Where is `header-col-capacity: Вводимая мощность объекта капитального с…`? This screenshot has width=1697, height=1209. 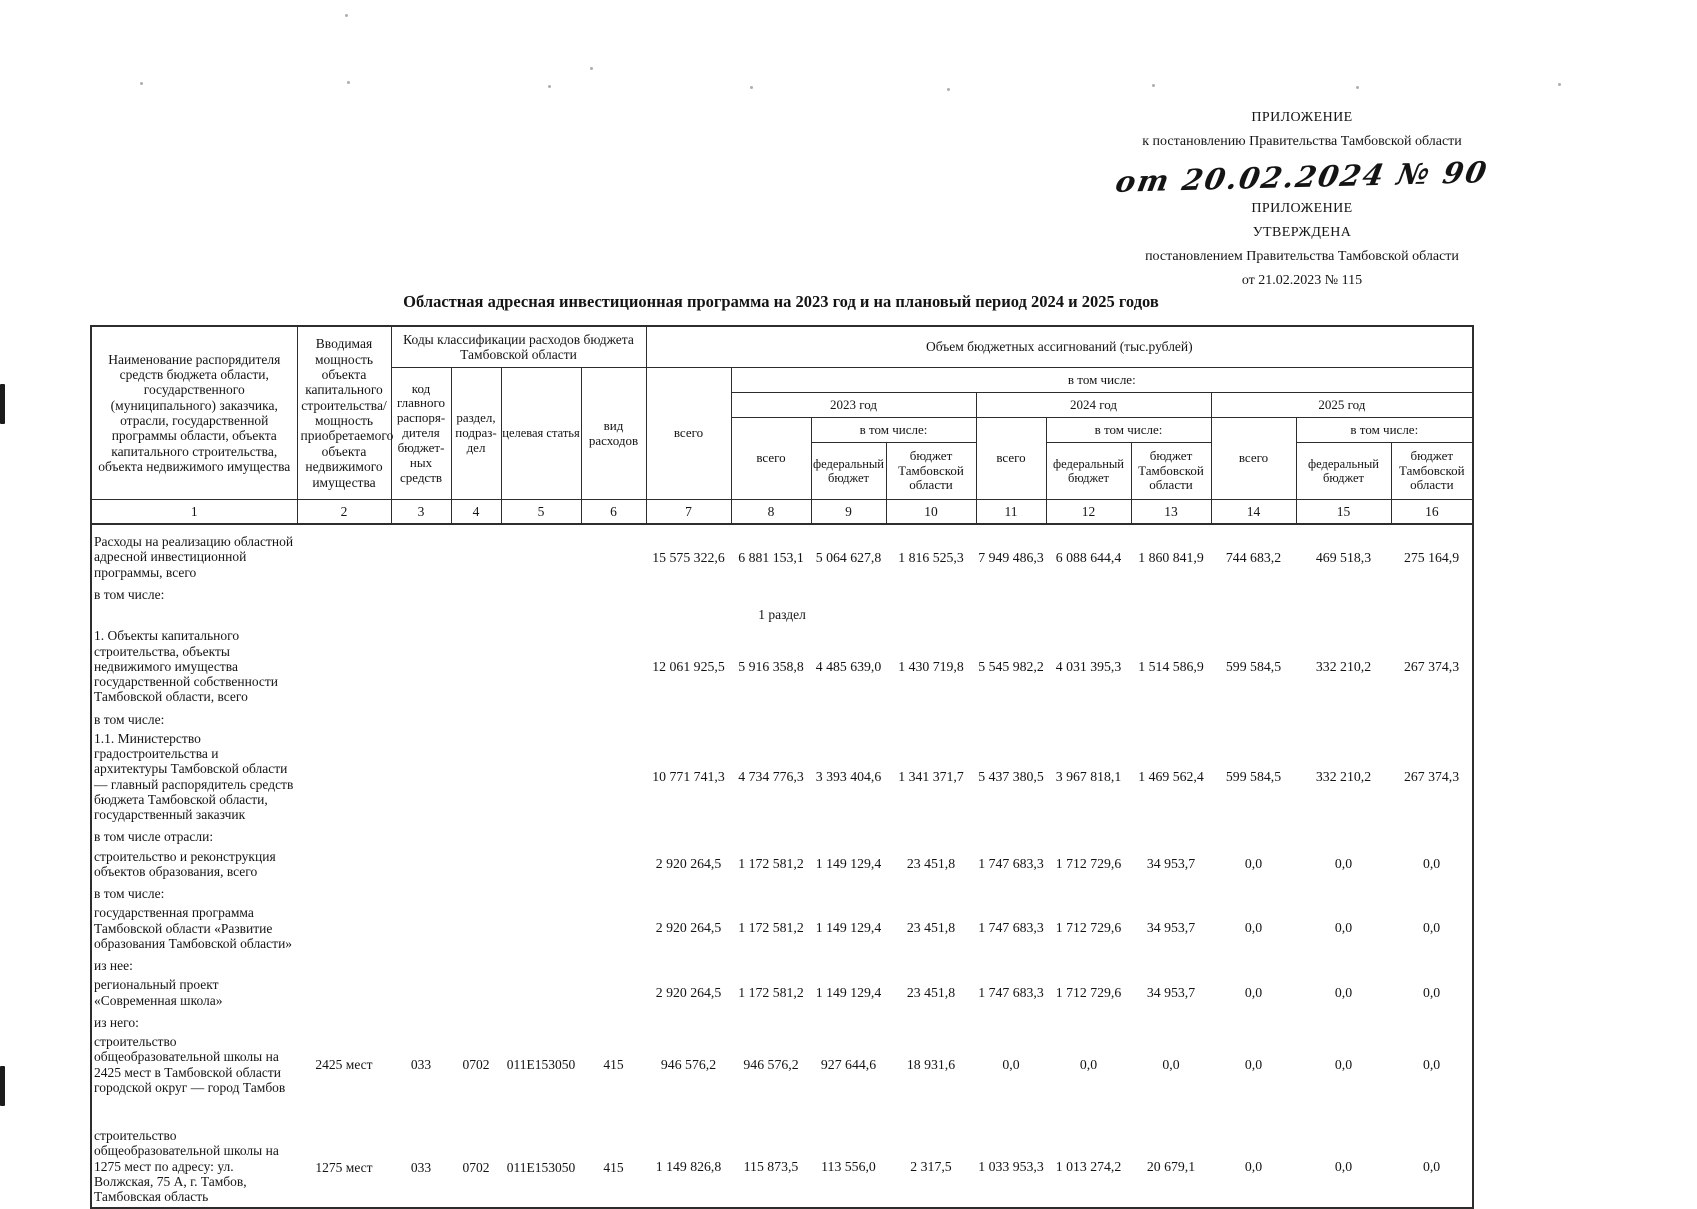
header-col-capacity: Вводимая мощность объекта капитального с… is located at coordinates (344, 412).